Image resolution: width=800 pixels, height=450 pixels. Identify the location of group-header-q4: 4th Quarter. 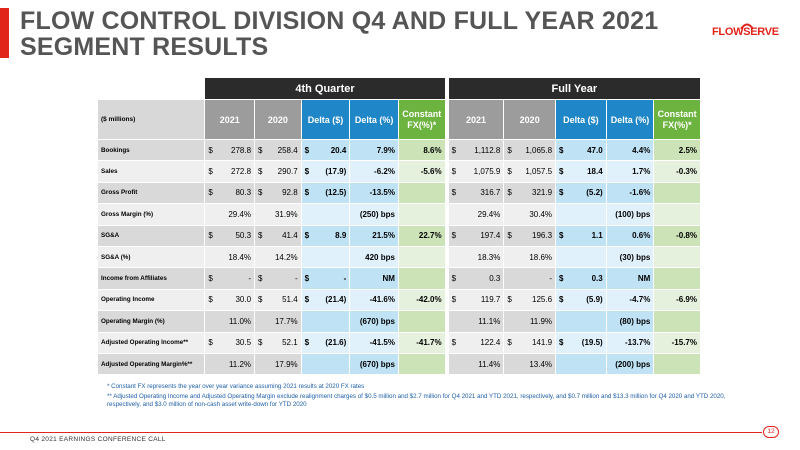
(325, 88).